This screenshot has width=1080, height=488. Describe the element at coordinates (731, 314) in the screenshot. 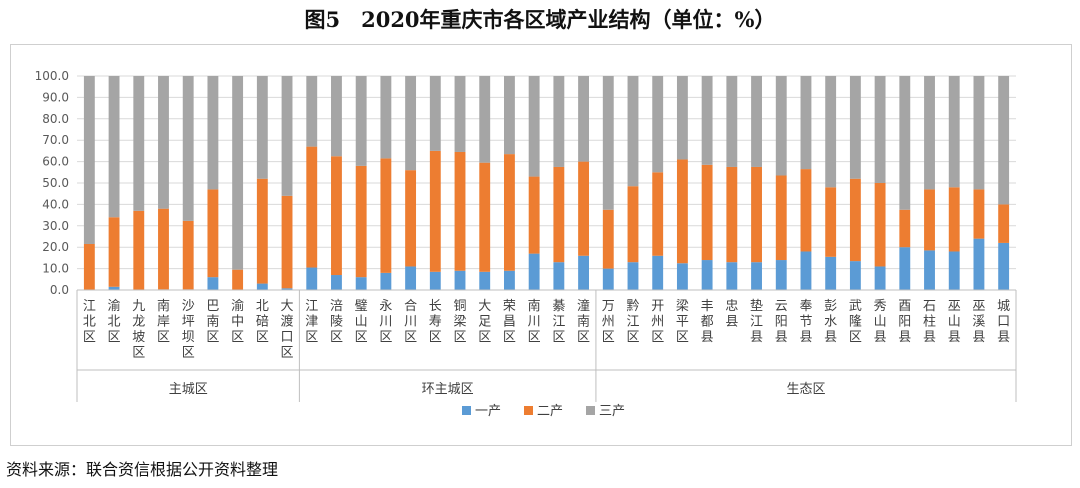

I see `x-tick-label: 忠县` at that location.